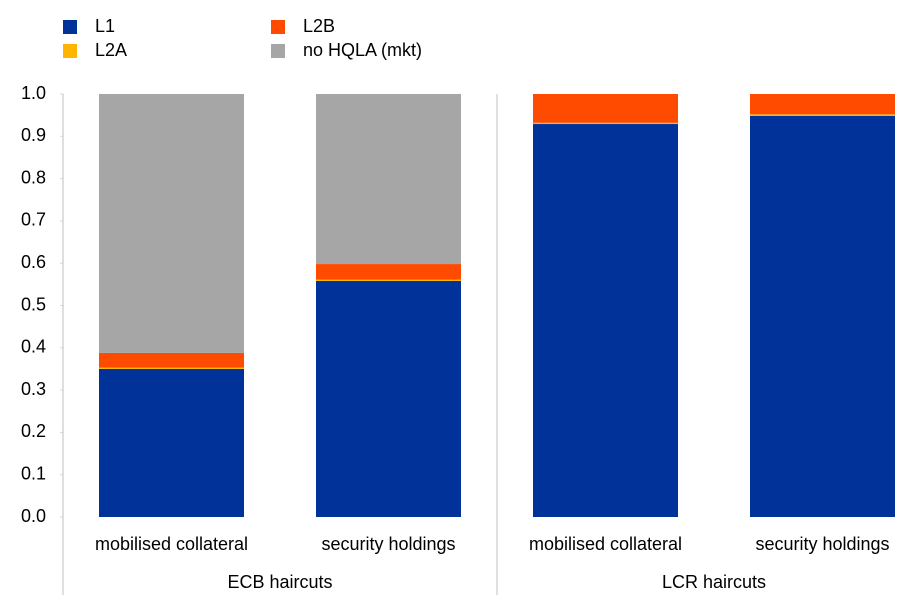 This screenshot has height=595, width=920. What do you see at coordinates (33, 135) in the screenshot?
I see `y-tick-label: 0.9` at bounding box center [33, 135].